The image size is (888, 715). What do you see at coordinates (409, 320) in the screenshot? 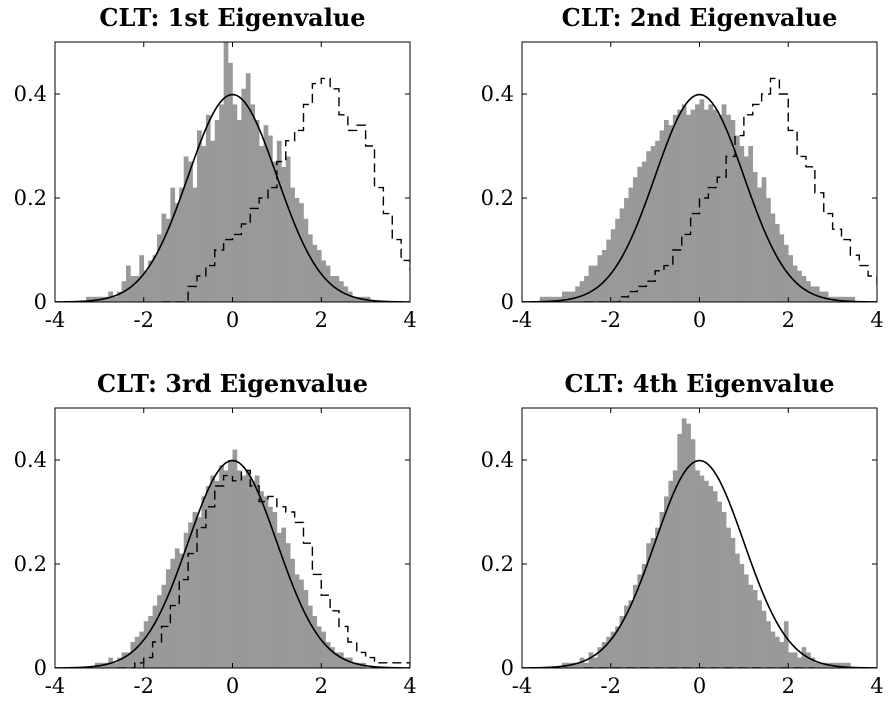
I see `x-tick-label: 4` at bounding box center [409, 320].